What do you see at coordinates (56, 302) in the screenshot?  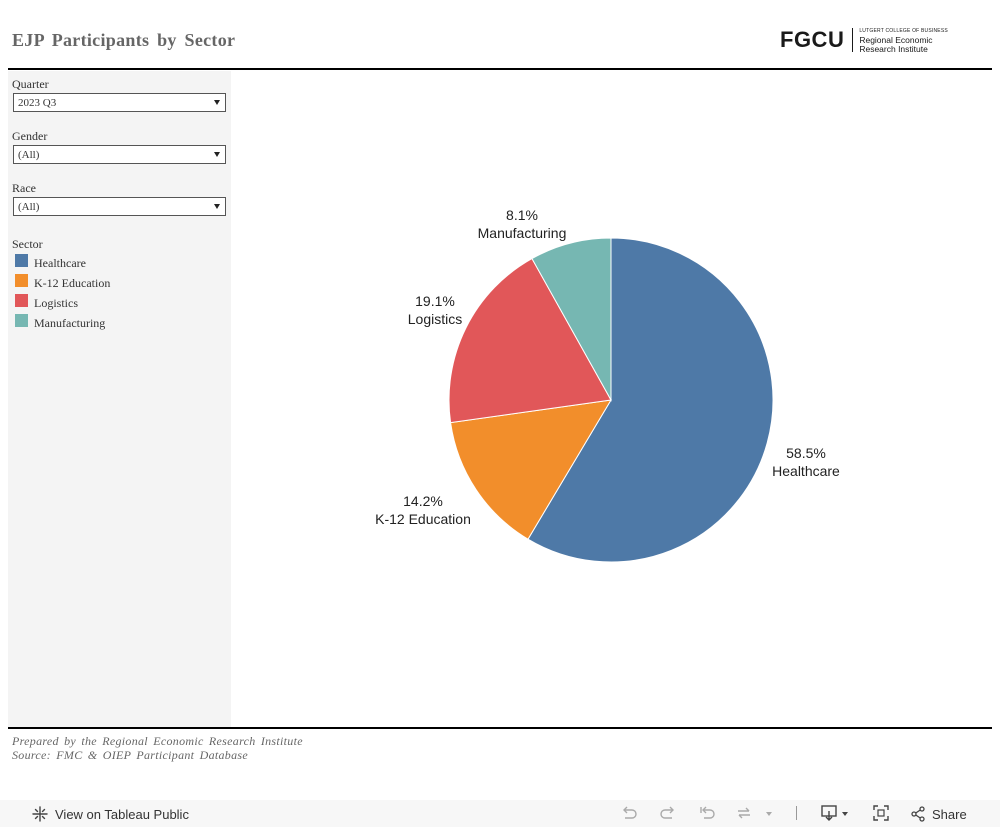 I see `legend-label: Logistics` at bounding box center [56, 302].